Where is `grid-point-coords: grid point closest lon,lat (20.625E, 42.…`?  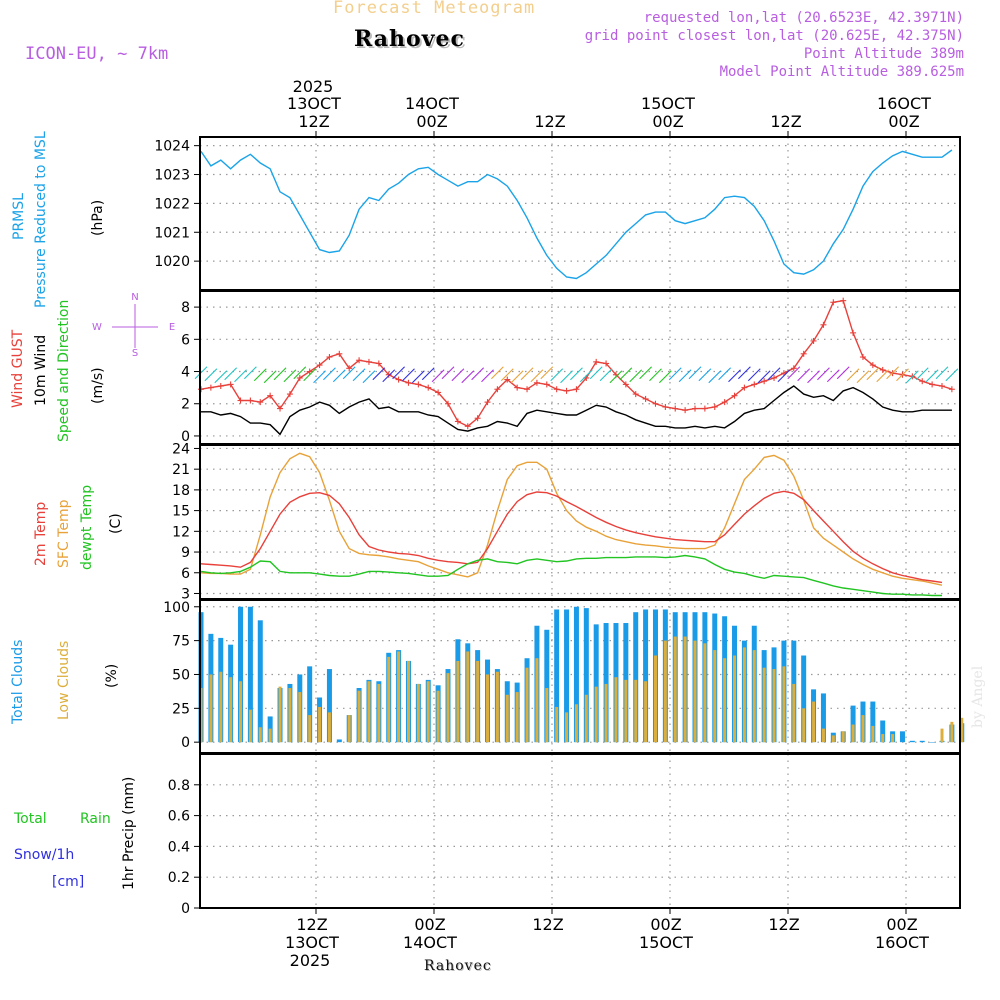 grid-point-coords: grid point closest lon,lat (20.625E, 42.… is located at coordinates (774, 36).